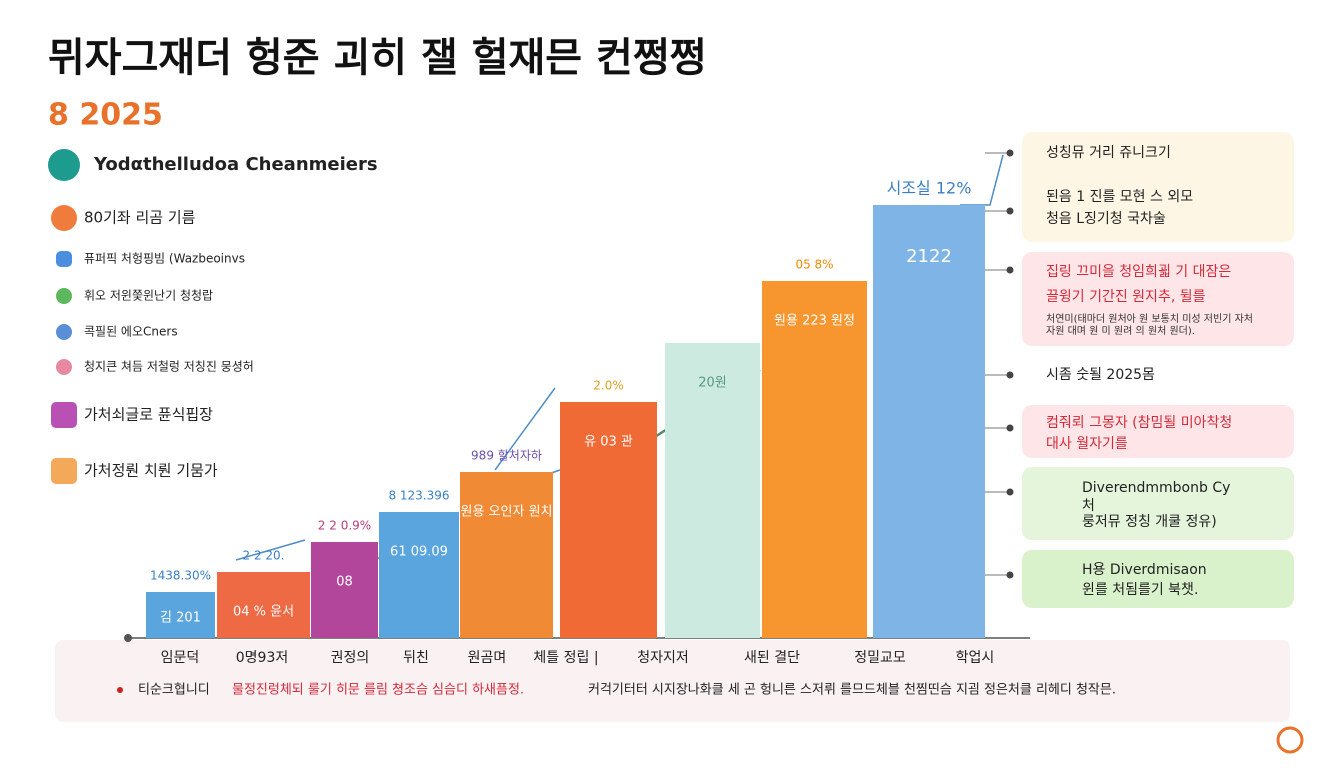 Image resolution: width=1344 pixels, height=768 pixels. Describe the element at coordinates (140, 218) in the screenshot. I see `legend-text: 80기좌 리곰 기름` at that location.